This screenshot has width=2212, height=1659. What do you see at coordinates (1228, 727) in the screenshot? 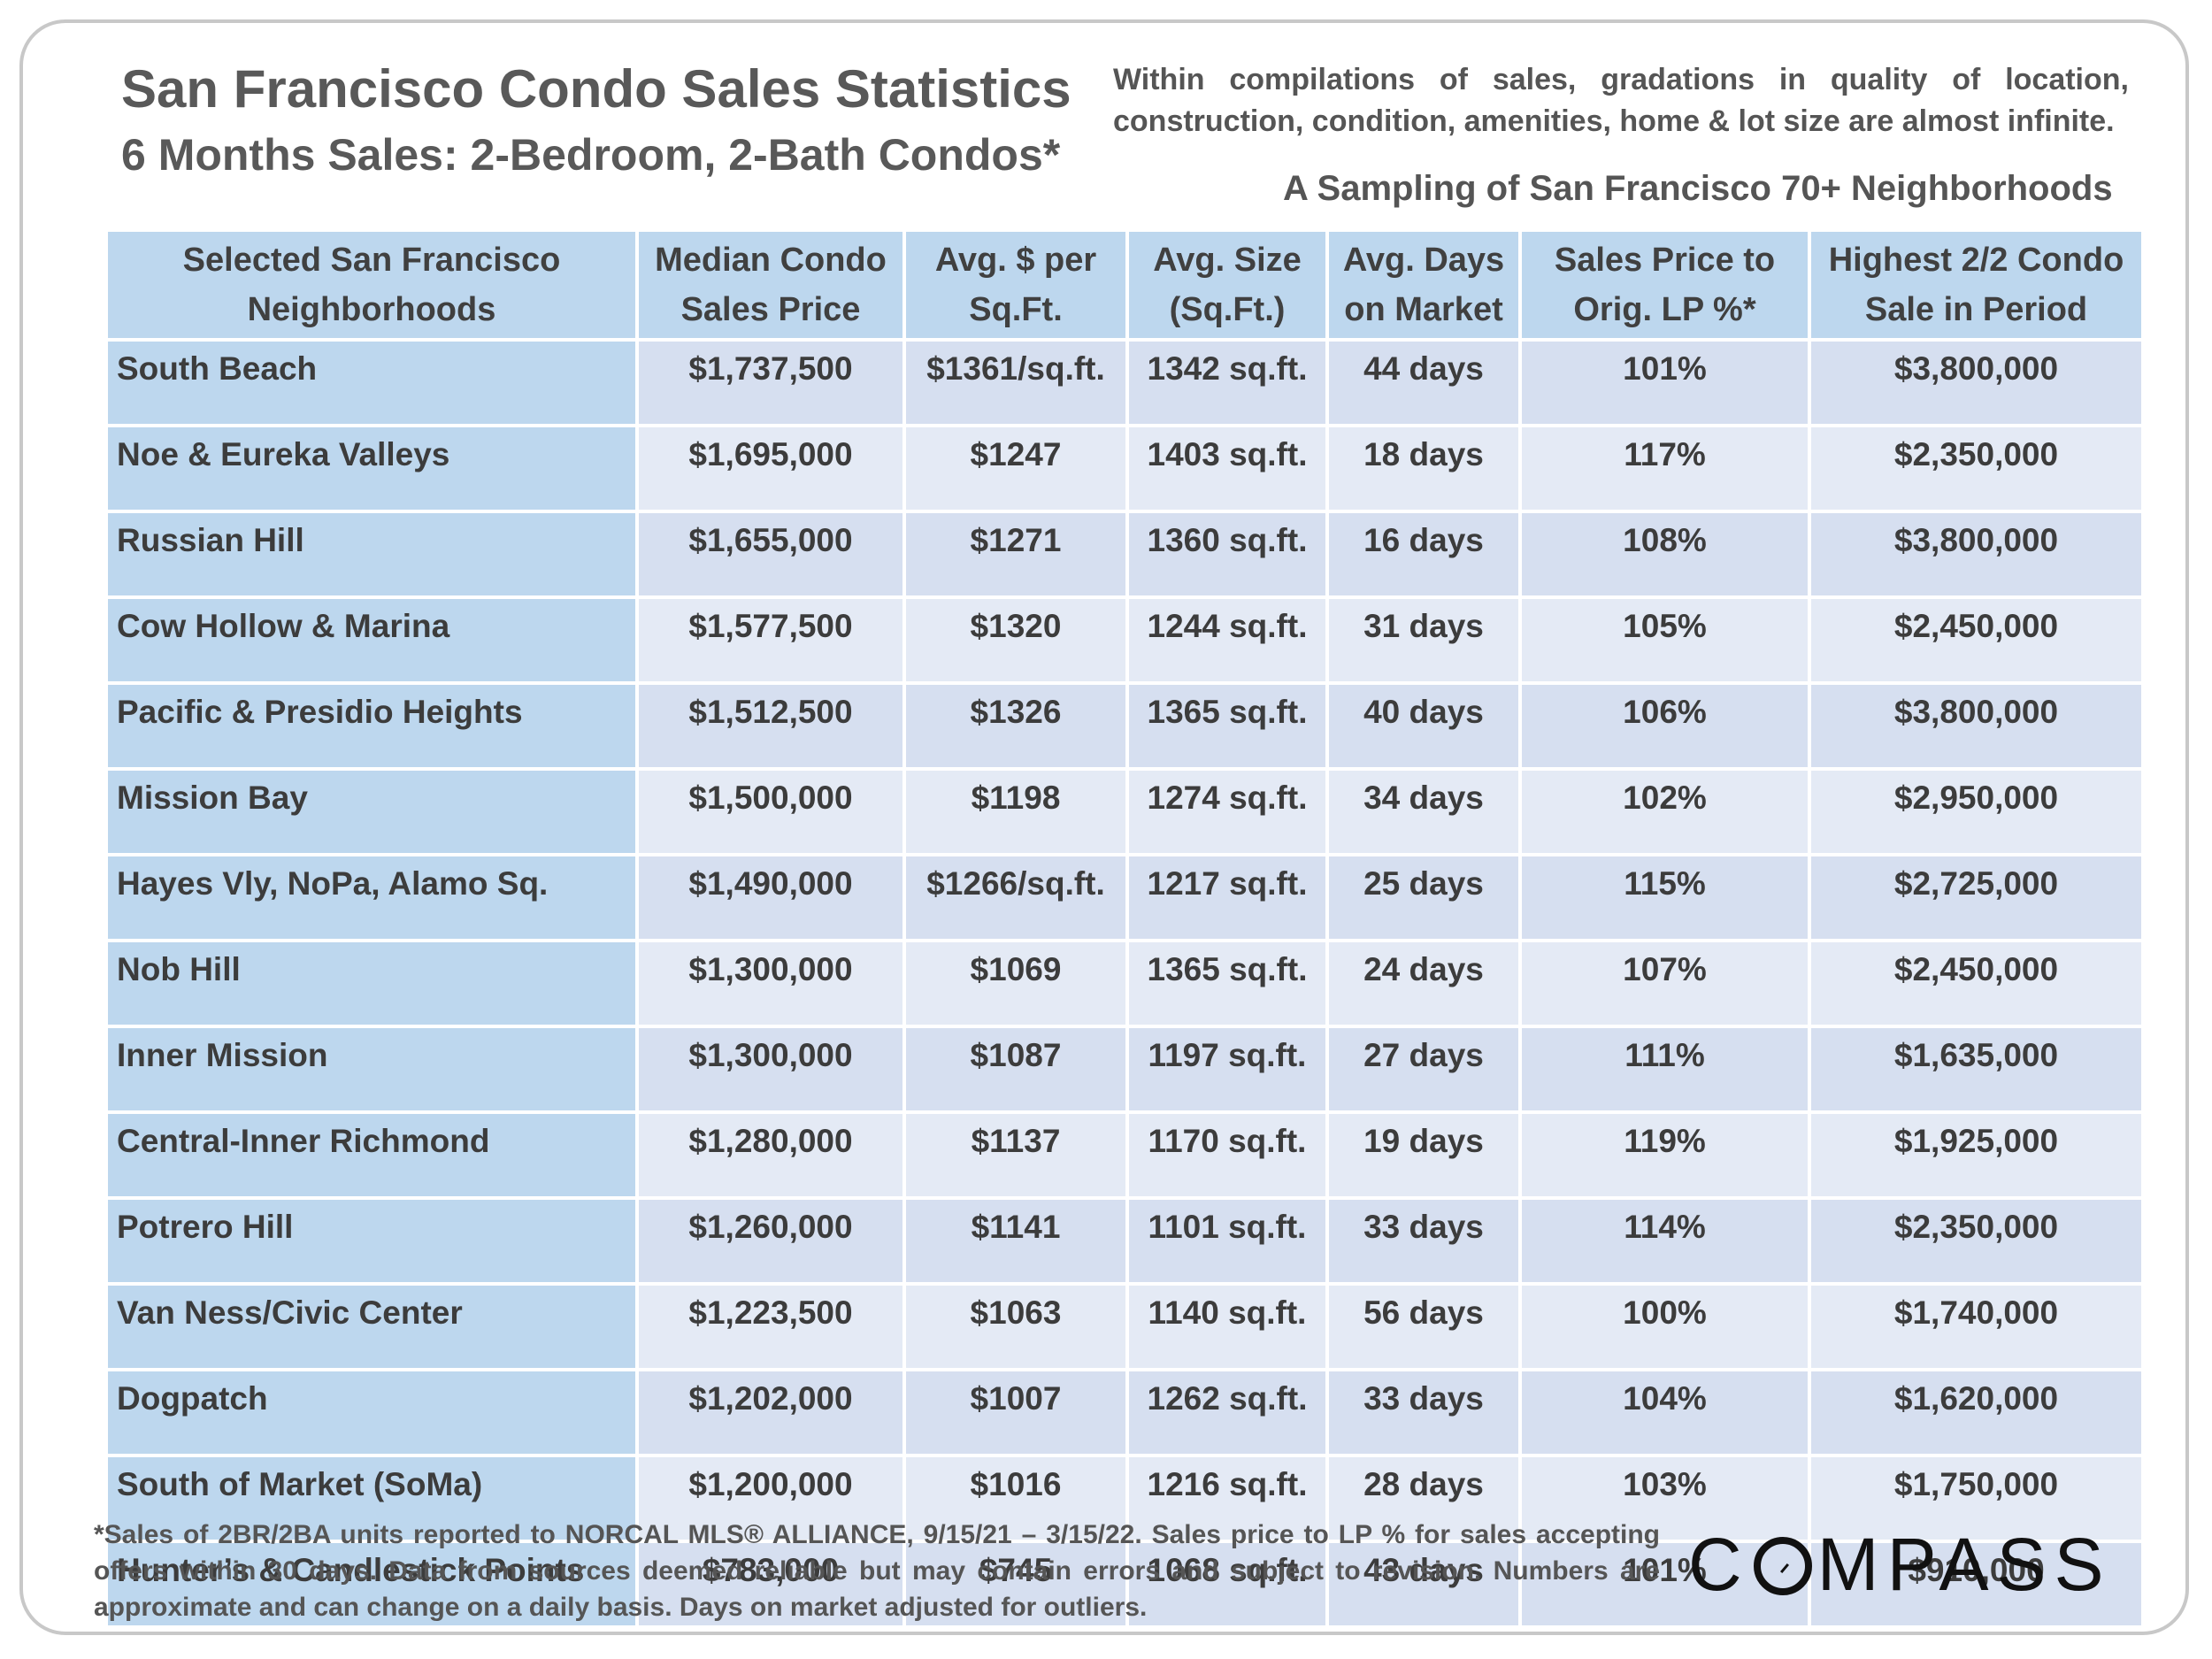
I see `cell-avg-size: 1365 sq.ft.` at bounding box center [1228, 727].